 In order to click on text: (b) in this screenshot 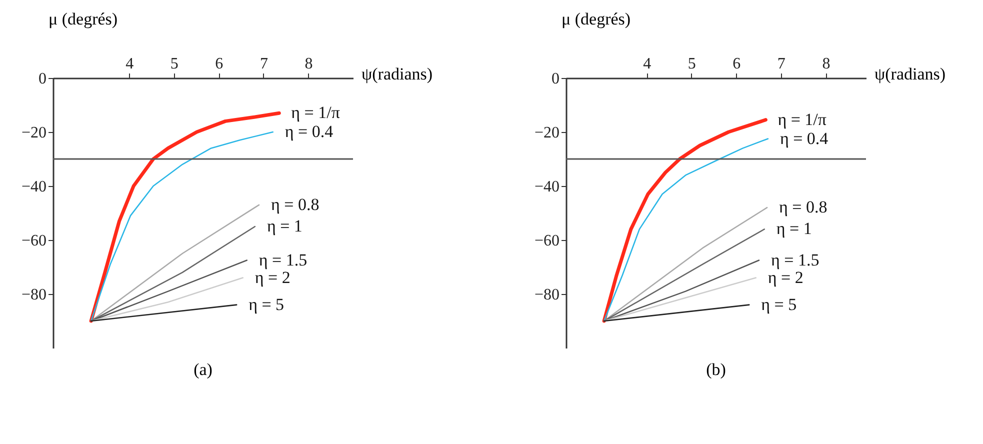, I will do `click(716, 369)`.